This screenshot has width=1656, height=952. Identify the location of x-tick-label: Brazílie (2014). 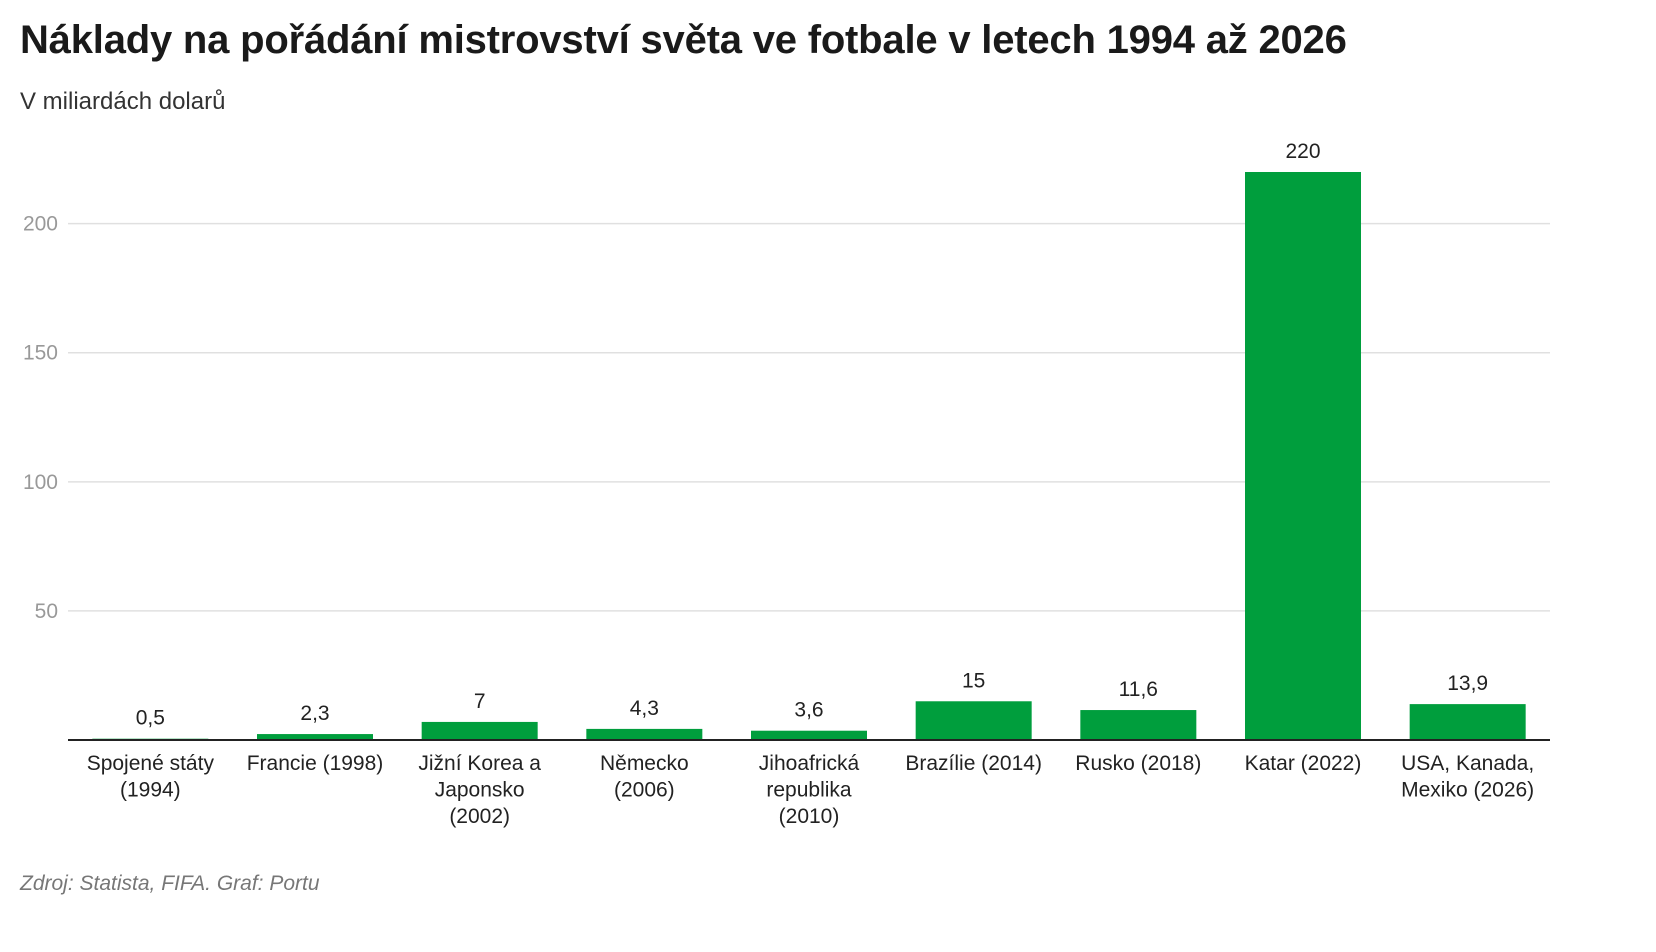
(973, 763).